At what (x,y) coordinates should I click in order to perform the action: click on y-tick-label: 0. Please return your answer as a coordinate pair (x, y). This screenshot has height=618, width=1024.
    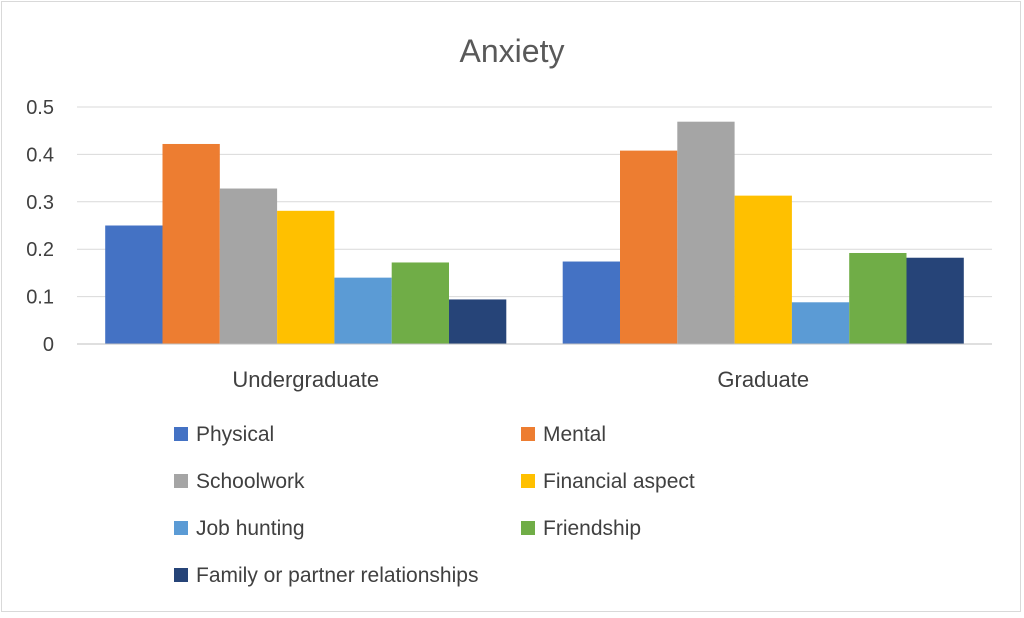
    Looking at the image, I should click on (48, 345).